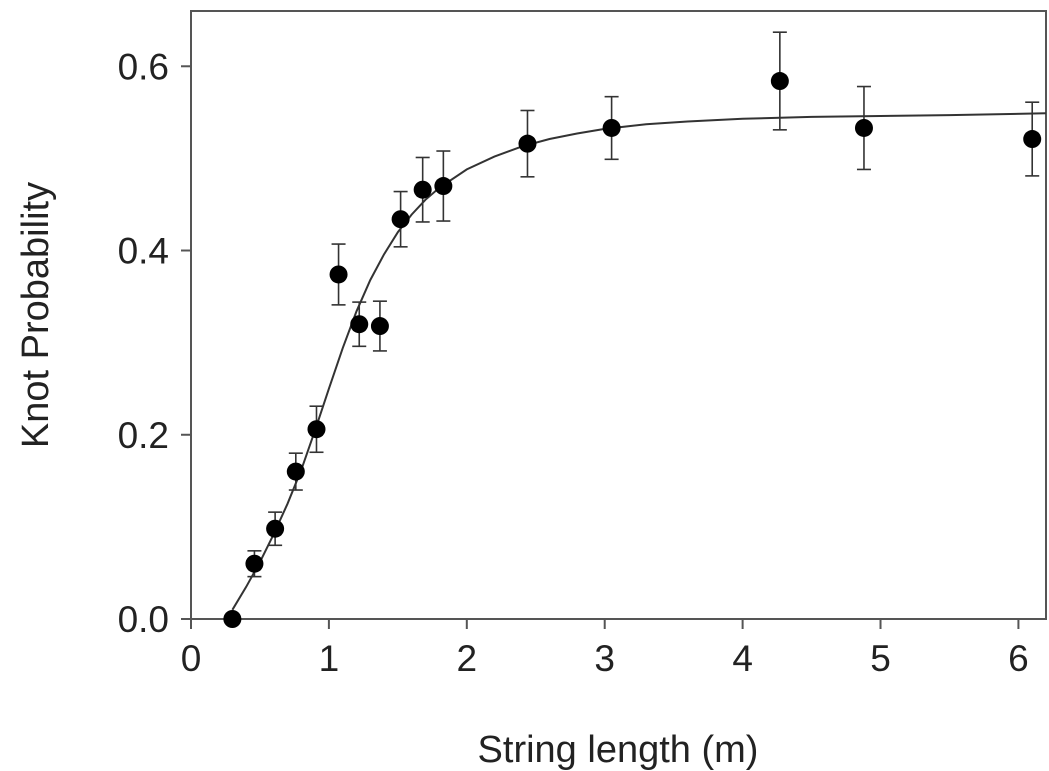 Image resolution: width=1049 pixels, height=771 pixels. What do you see at coordinates (143, 619) in the screenshot?
I see `y-tick-label: 0.0` at bounding box center [143, 619].